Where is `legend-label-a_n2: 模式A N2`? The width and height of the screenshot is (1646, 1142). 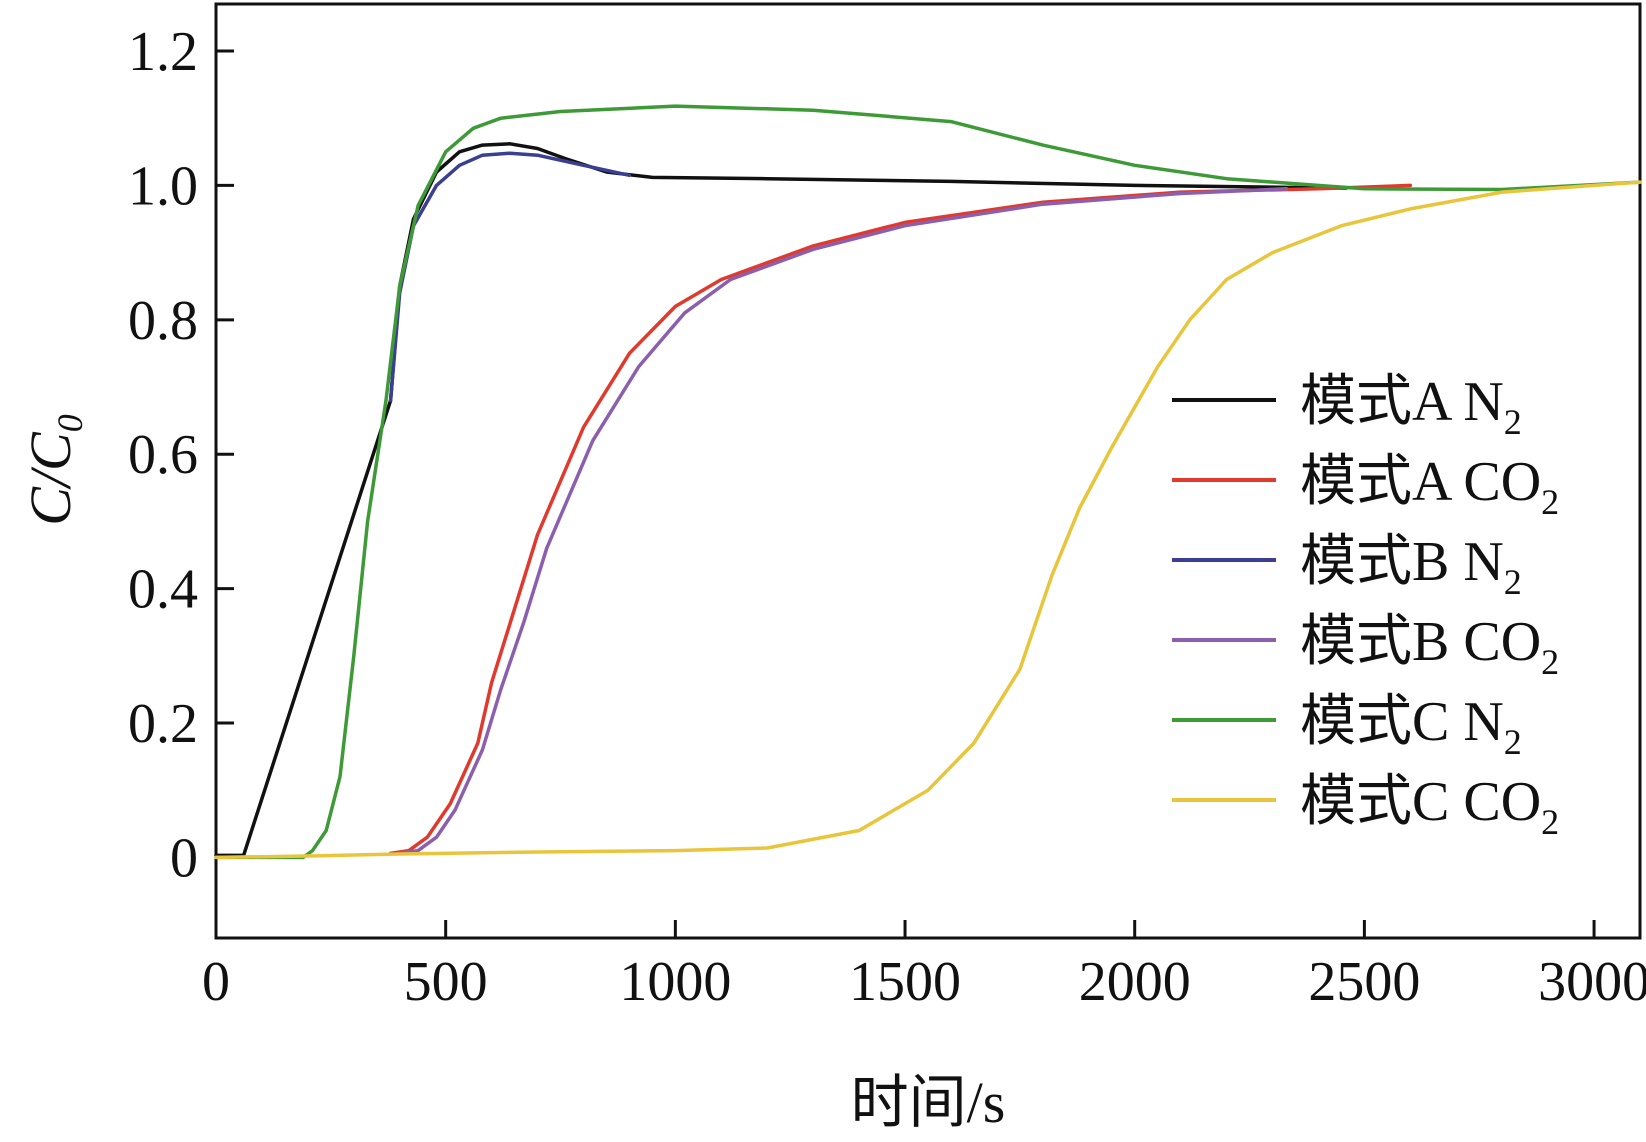 legend-label-a_n2: 模式A N2 is located at coordinates (1411, 406).